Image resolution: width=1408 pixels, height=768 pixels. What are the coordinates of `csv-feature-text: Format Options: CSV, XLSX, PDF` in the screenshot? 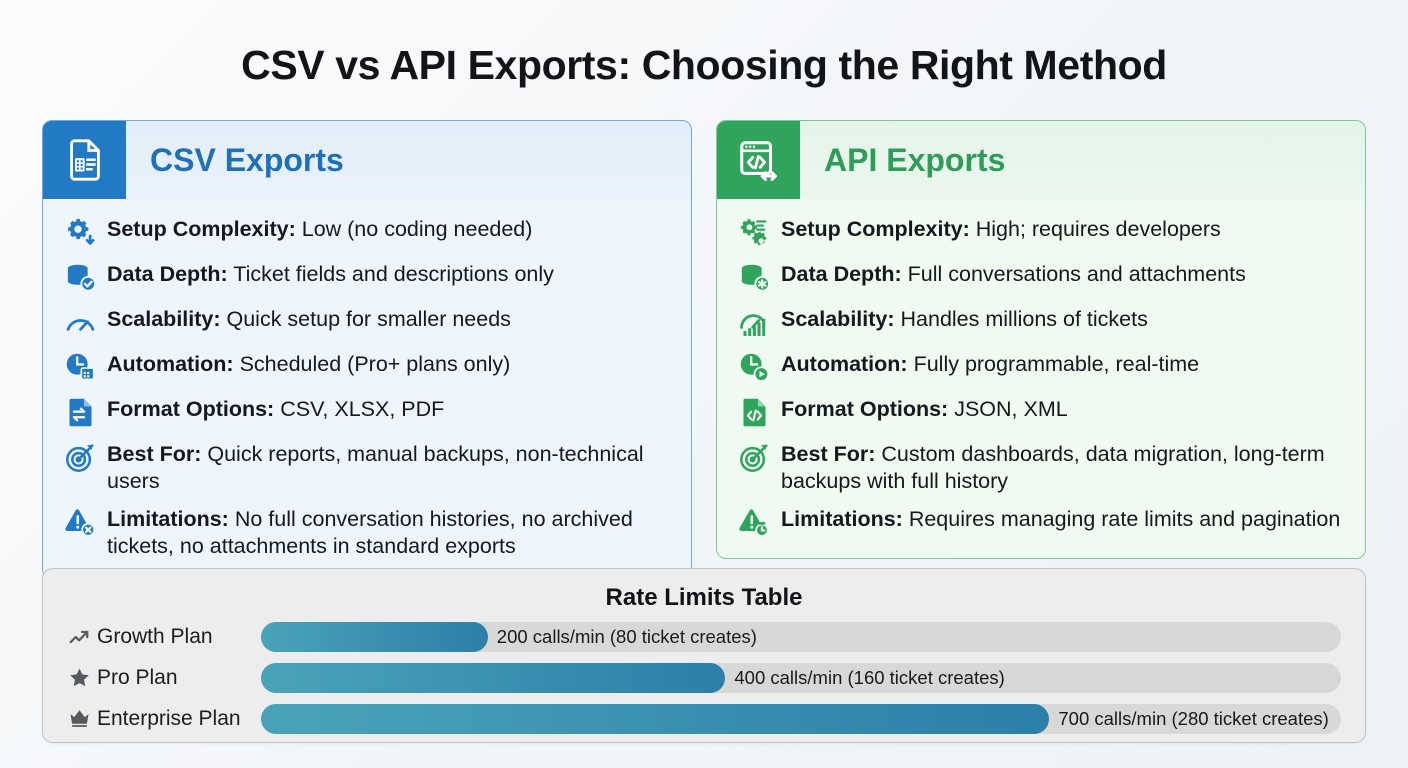 It's located at (390, 408).